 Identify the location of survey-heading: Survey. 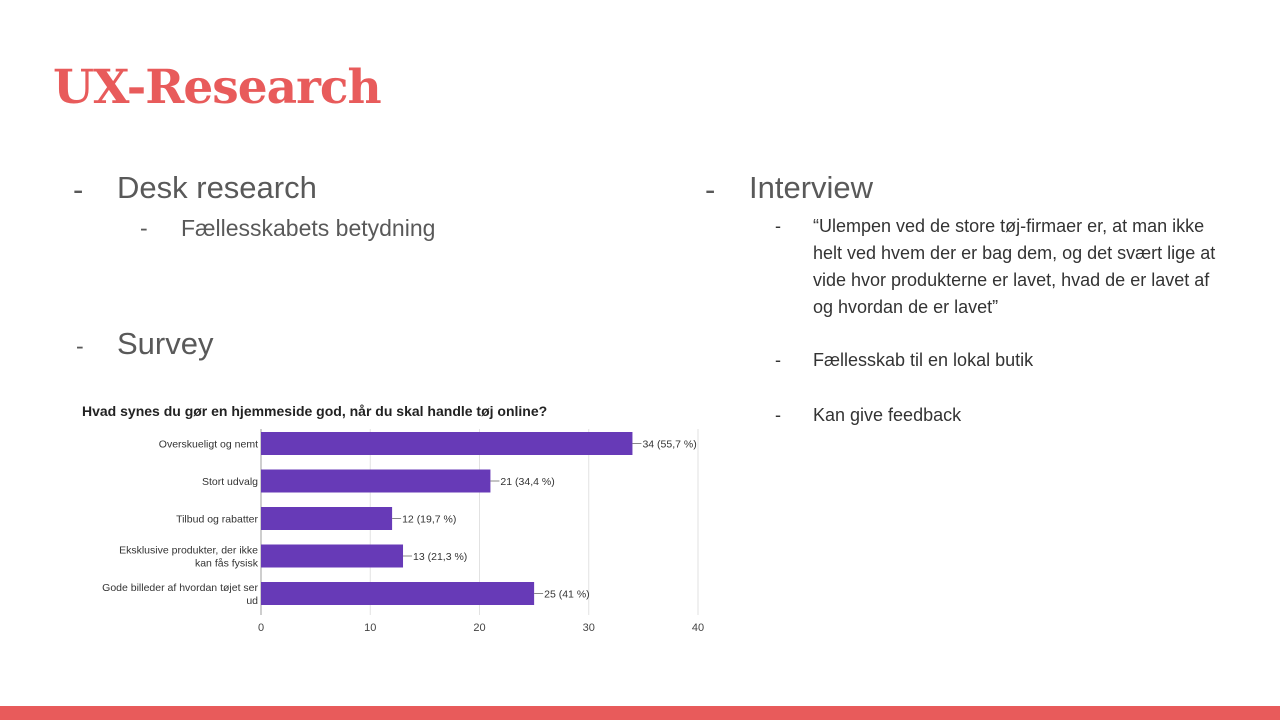
(165, 343).